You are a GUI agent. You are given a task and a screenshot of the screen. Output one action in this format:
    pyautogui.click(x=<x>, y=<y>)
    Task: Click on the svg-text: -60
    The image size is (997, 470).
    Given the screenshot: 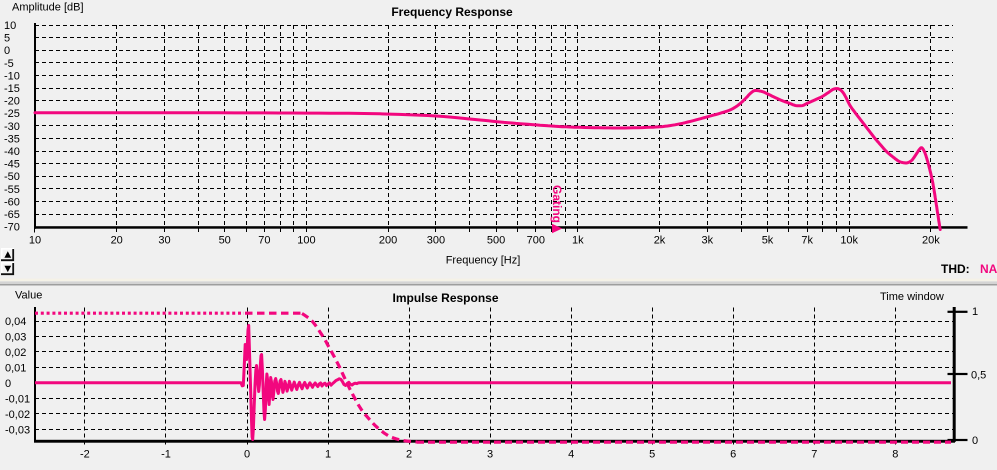 What is the action you would take?
    pyautogui.click(x=12, y=202)
    